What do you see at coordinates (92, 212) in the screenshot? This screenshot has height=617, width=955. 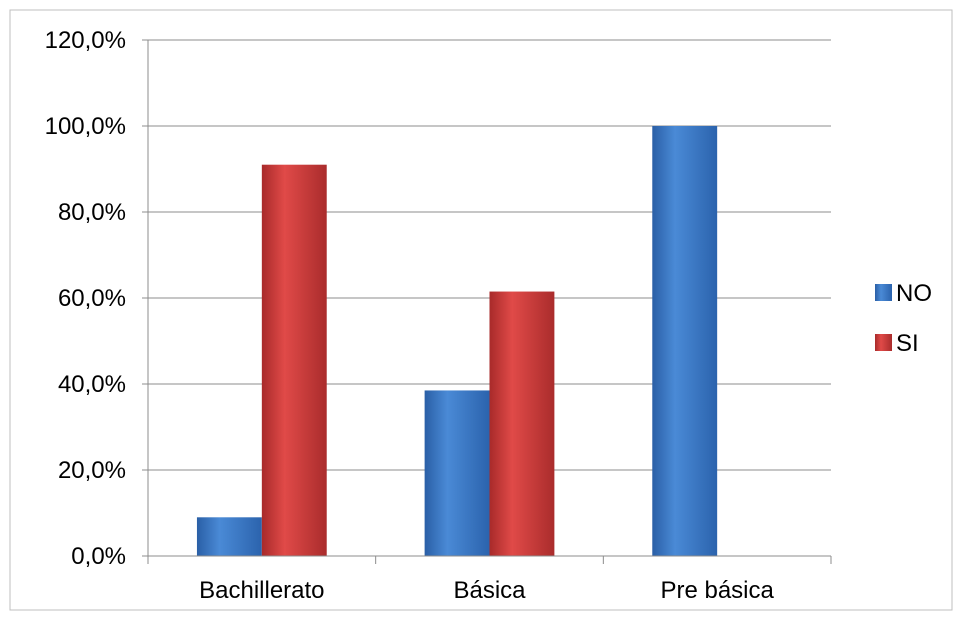 I see `y-tick-label: 80,0%` at bounding box center [92, 212].